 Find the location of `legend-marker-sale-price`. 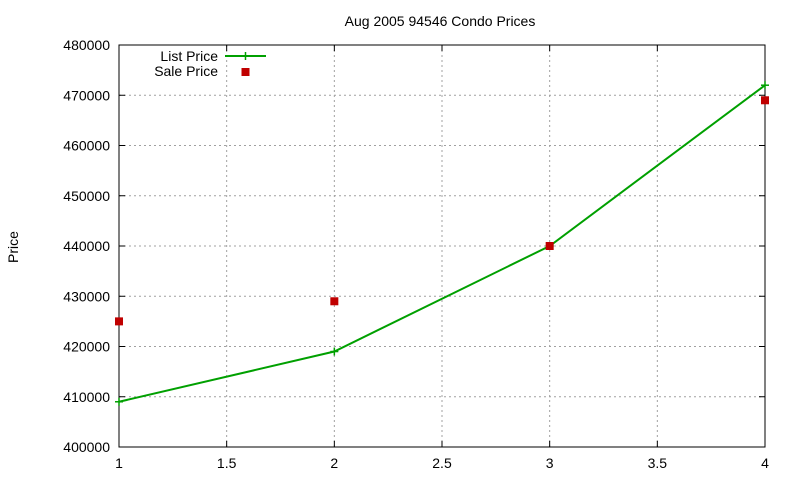

legend-marker-sale-price is located at coordinates (245, 72).